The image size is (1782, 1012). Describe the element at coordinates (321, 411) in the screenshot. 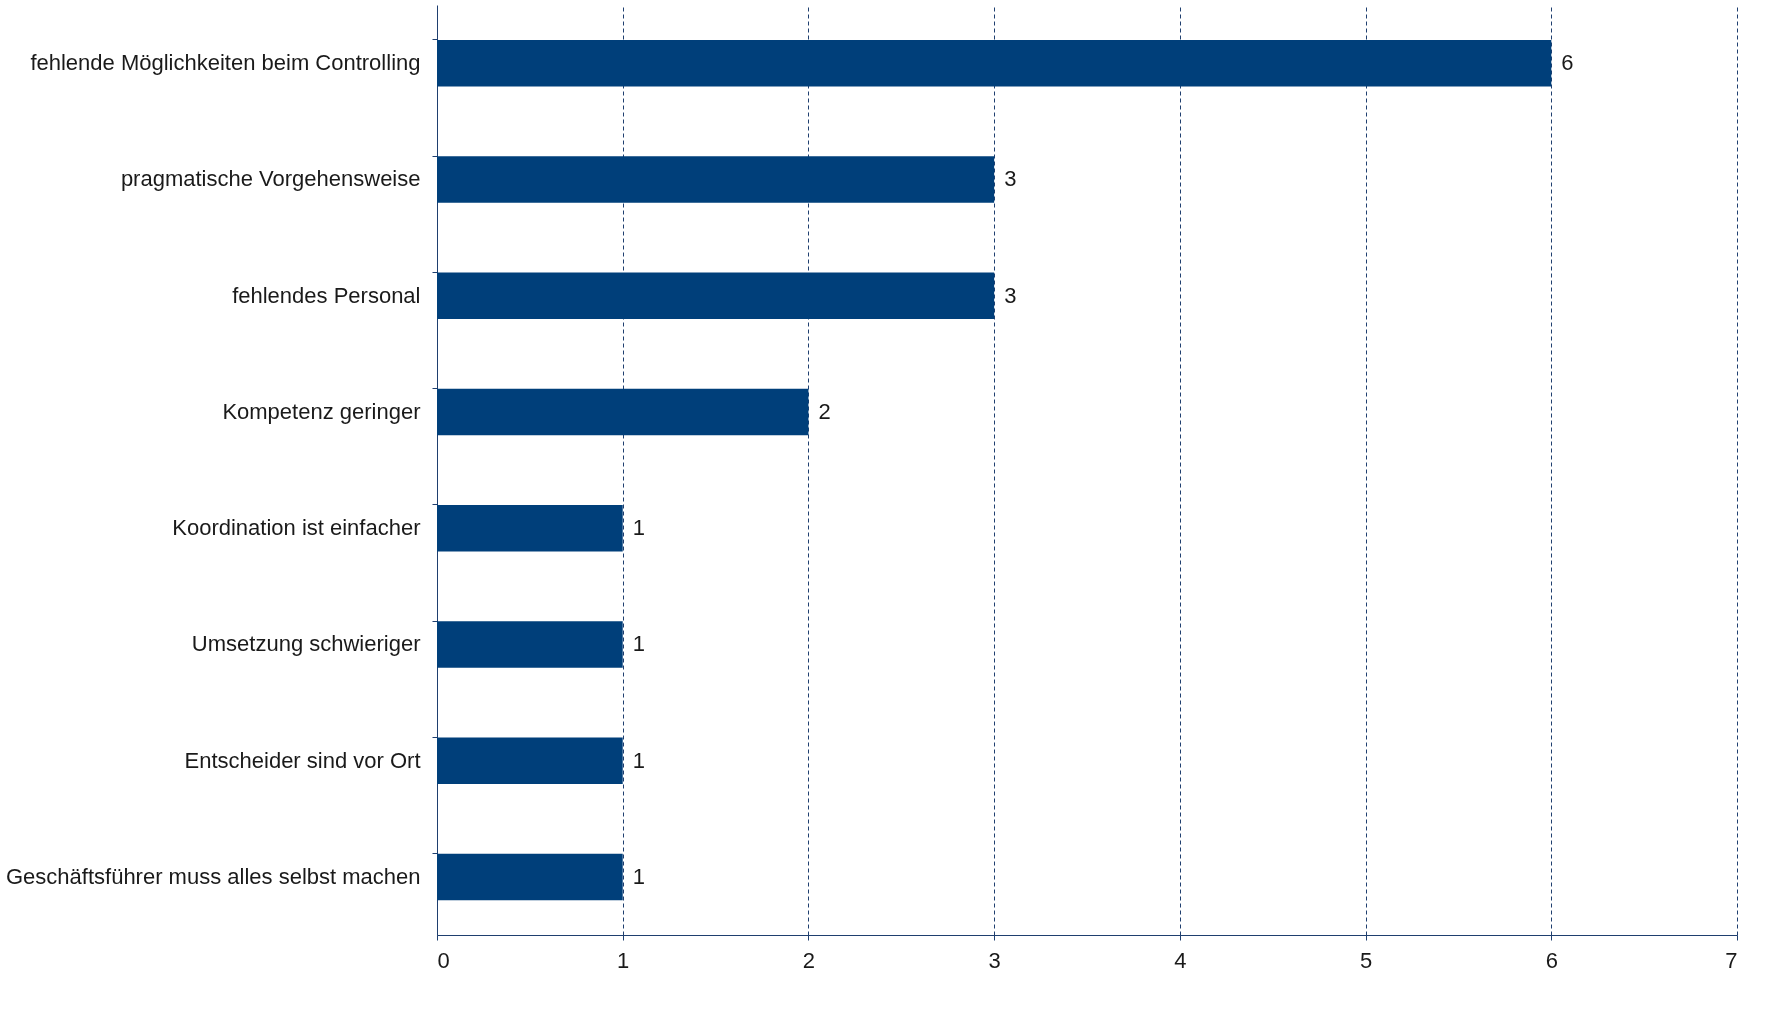

I see `y-tick-label: Kompetenz geringer` at that location.